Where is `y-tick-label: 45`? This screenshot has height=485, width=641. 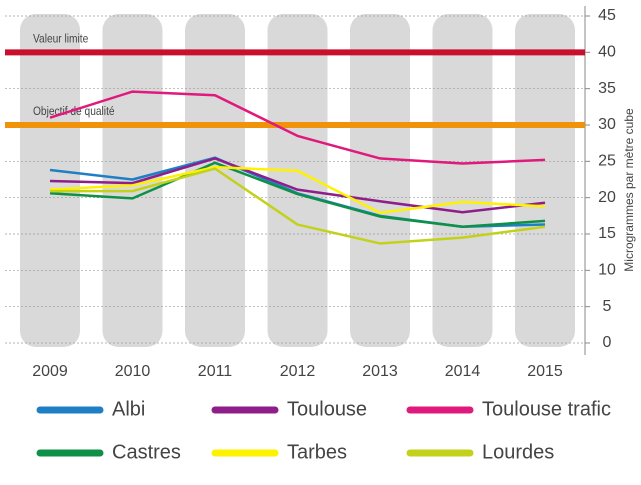 y-tick-label: 45 is located at coordinates (607, 15).